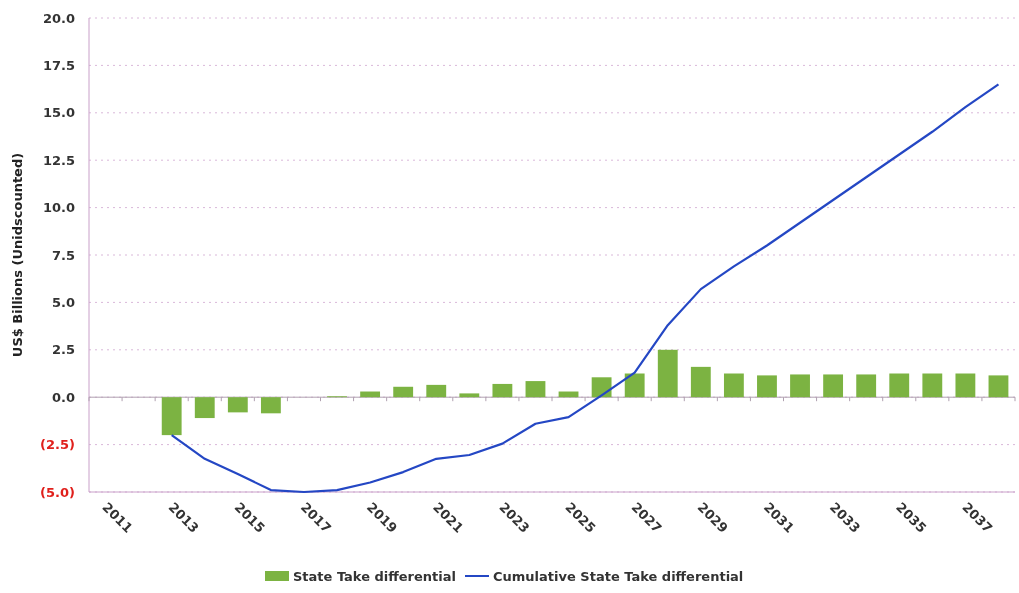 The height and width of the screenshot is (593, 1019). What do you see at coordinates (57, 492) in the screenshot?
I see `y-tick-label: (5.0)` at bounding box center [57, 492].